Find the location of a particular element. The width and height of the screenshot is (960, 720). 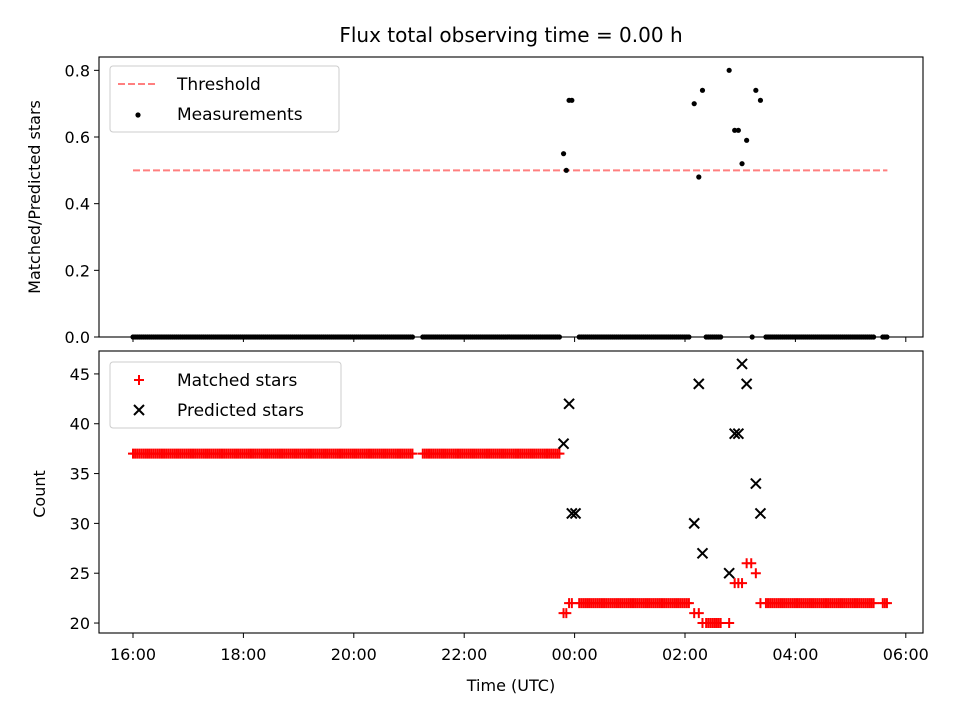

y-tick-label: 0.0 is located at coordinates (77, 337).